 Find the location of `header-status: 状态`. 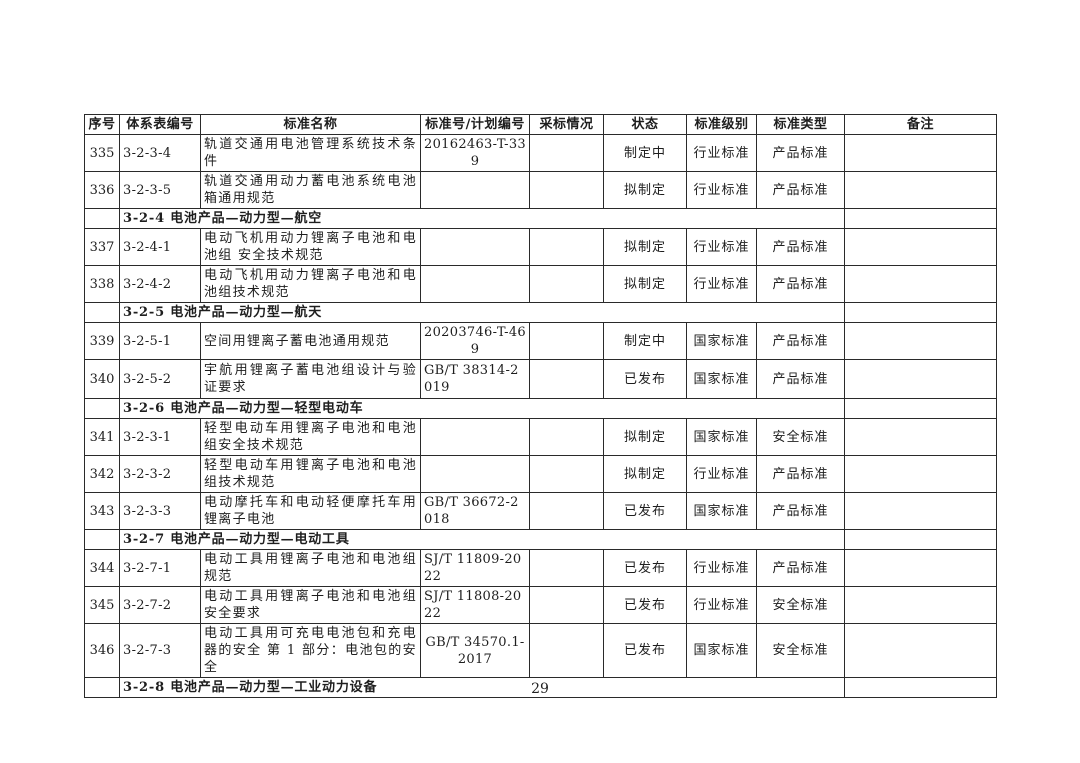

header-status: 状态 is located at coordinates (645, 124).